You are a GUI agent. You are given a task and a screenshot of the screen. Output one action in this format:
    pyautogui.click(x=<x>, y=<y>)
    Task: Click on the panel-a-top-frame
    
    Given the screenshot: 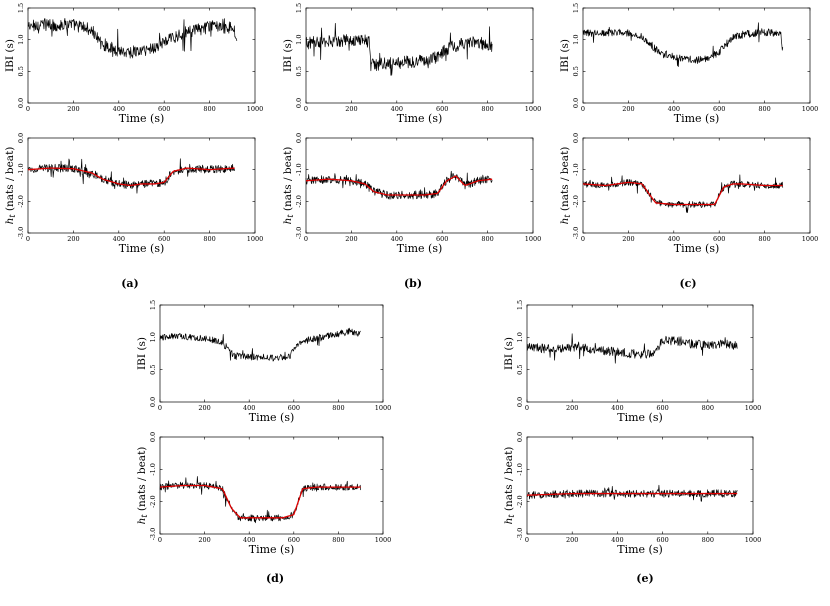 What is the action you would take?
    pyautogui.click(x=141, y=55)
    